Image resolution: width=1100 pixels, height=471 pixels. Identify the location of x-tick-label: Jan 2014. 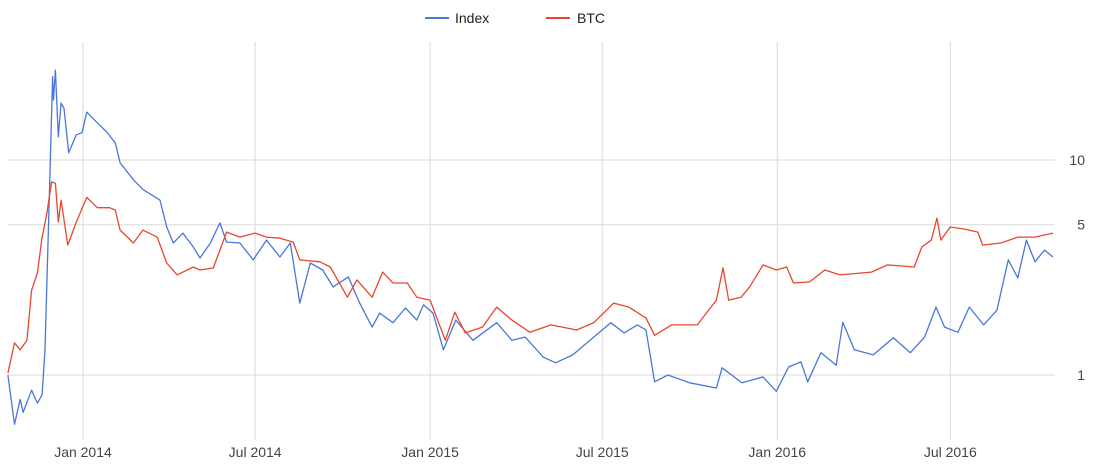
(83, 452).